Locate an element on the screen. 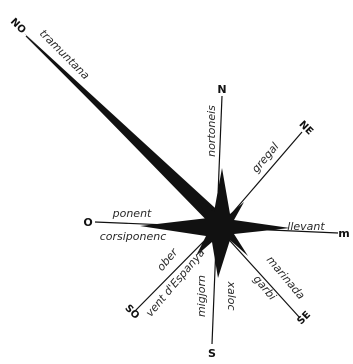 The width and height of the screenshot is (353, 364). wind-xaloc: xaloc is located at coordinates (231, 295).